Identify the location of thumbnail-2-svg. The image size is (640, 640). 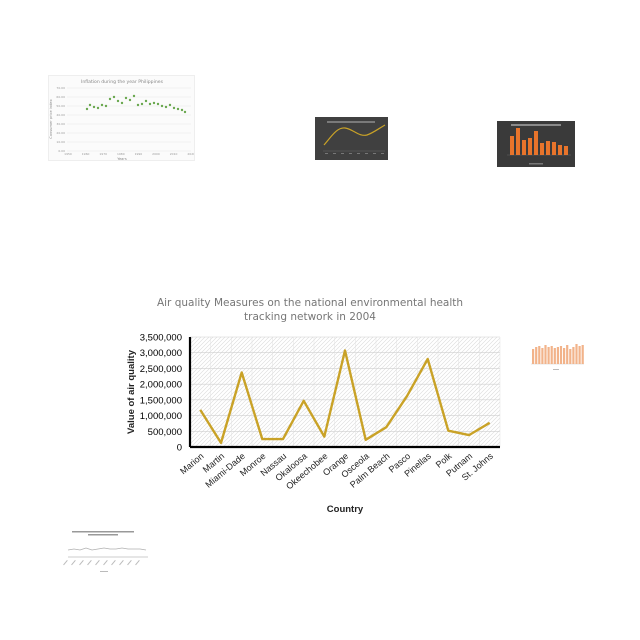
(354, 137).